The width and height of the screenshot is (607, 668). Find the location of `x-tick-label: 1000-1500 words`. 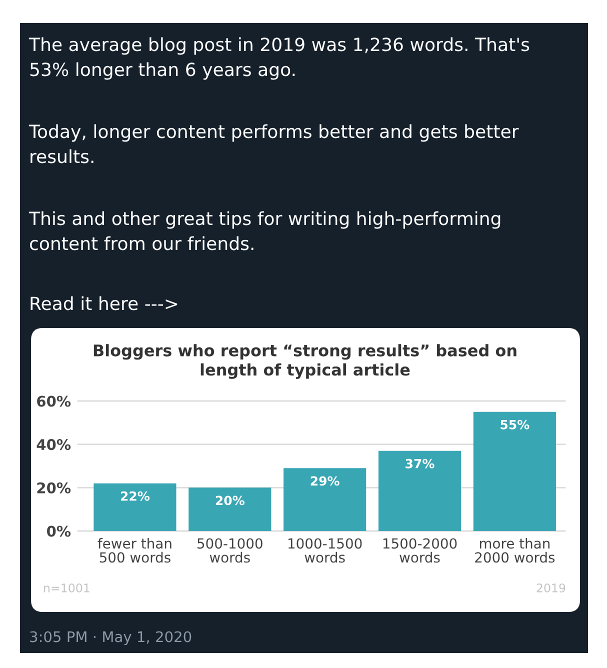

x-tick-label: 1000-1500 words is located at coordinates (325, 550).